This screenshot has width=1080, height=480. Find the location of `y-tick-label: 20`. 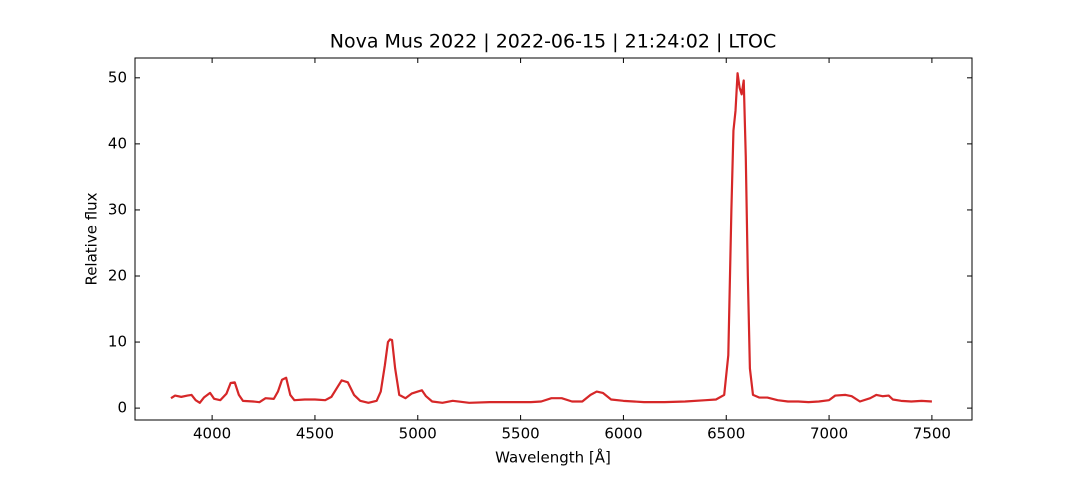

y-tick-label: 20 is located at coordinates (117, 275).